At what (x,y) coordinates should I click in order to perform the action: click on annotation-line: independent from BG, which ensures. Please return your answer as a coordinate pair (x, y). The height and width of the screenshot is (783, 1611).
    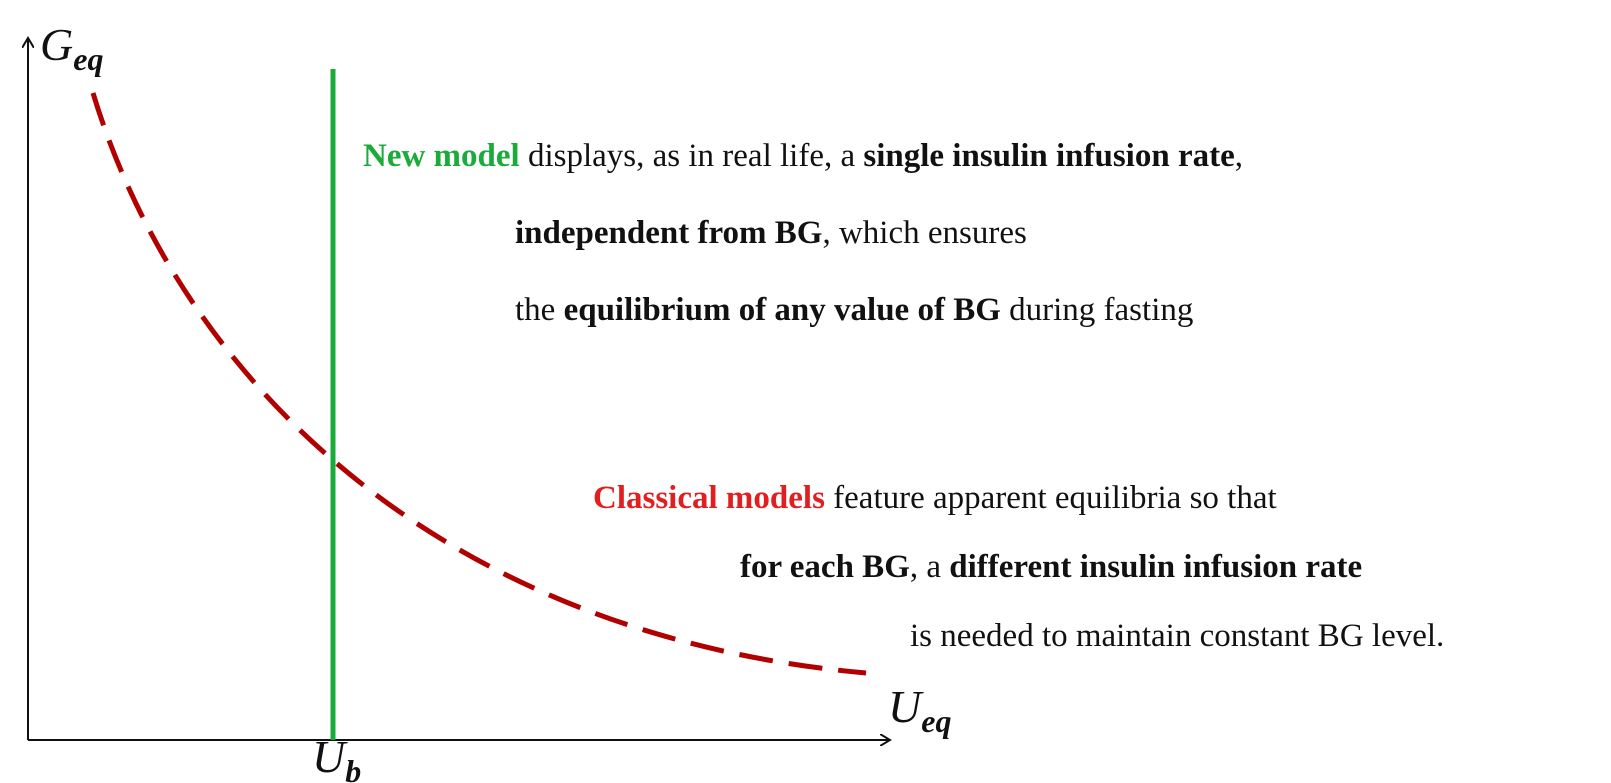
    Looking at the image, I should click on (771, 233).